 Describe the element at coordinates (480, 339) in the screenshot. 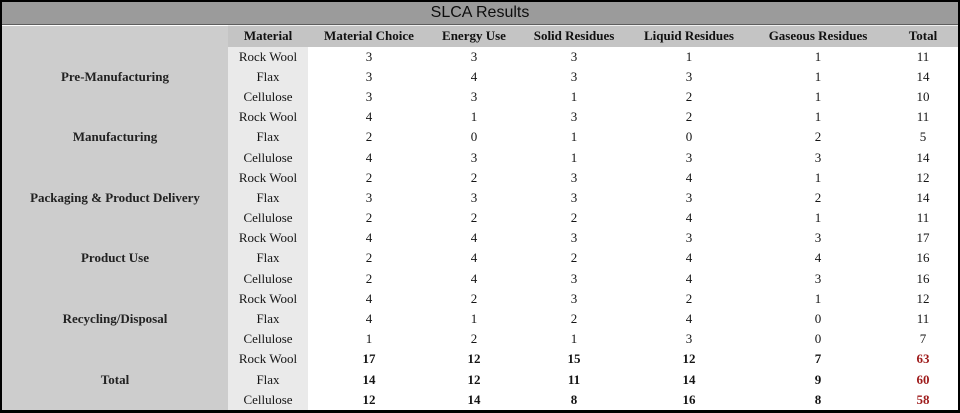

I see `table-row: Cellulose 1 2 1 3 0 7` at that location.